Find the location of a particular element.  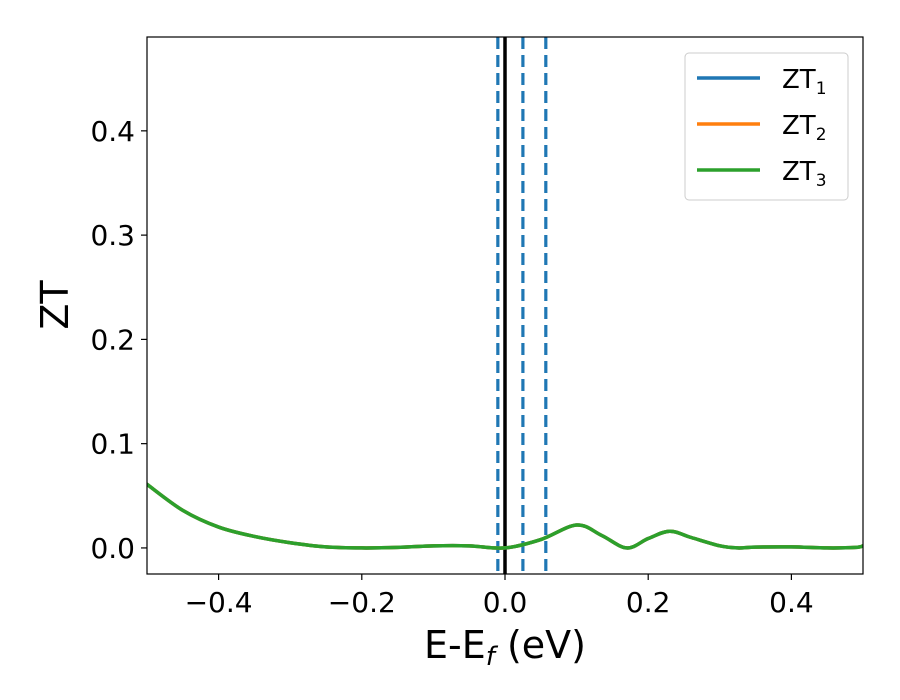

x-tick-label: −0.2 is located at coordinates (362, 602).